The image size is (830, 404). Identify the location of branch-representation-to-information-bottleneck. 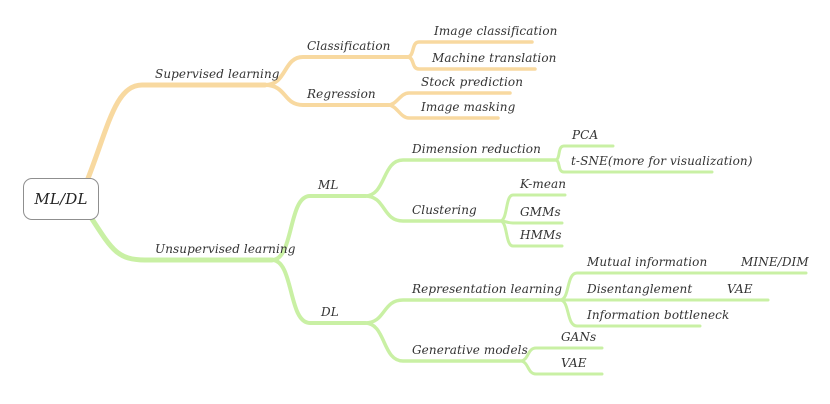
(630, 313).